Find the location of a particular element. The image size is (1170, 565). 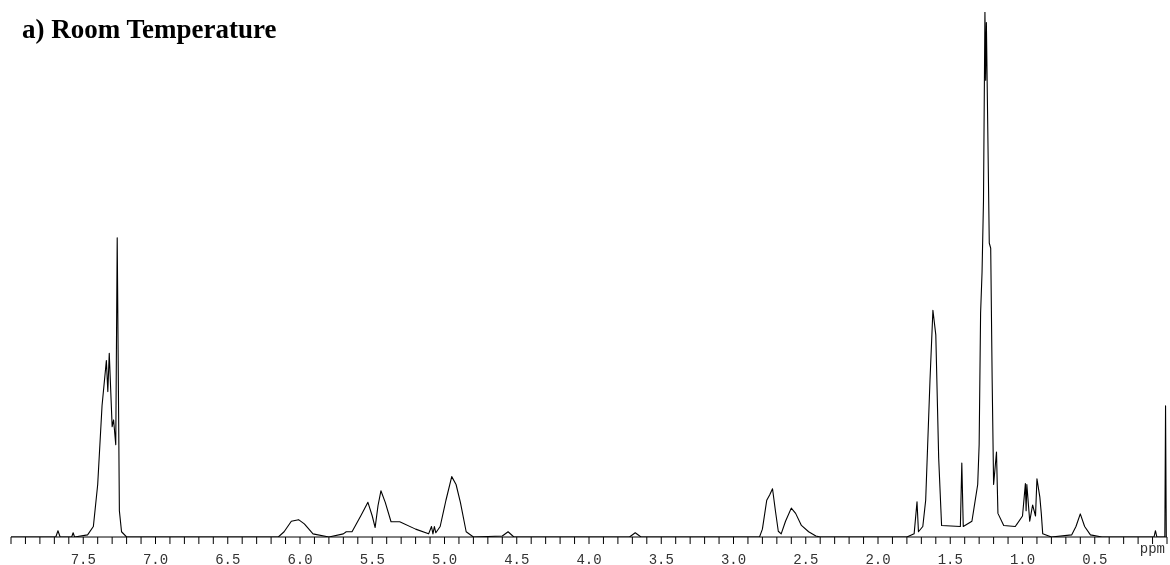

x-tick-label: 5.5 is located at coordinates (372, 558).